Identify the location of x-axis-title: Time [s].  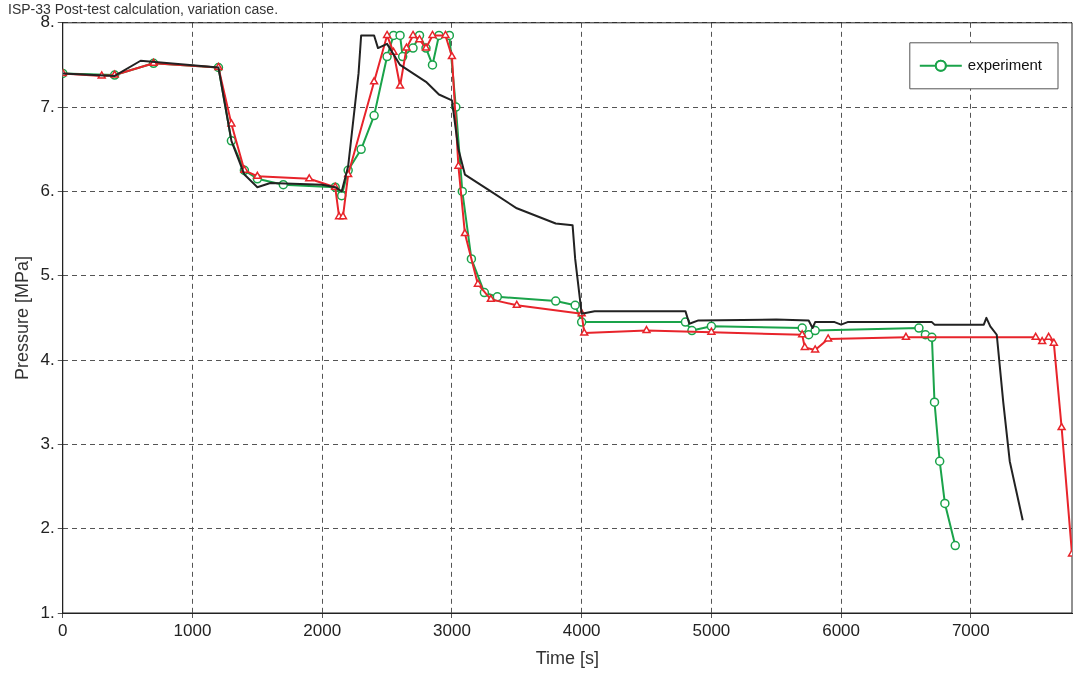
(567, 658).